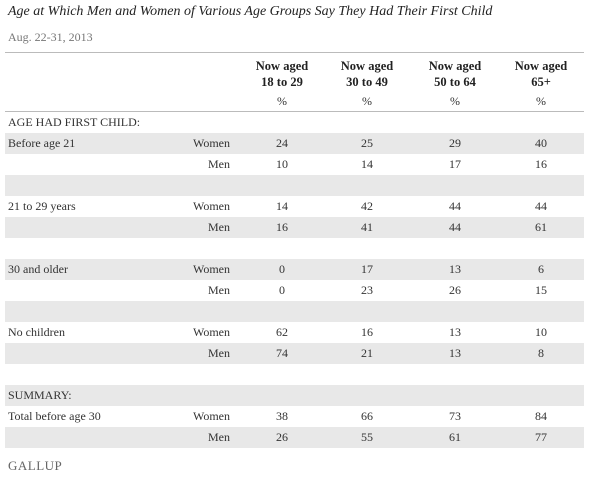 The height and width of the screenshot is (480, 589). What do you see at coordinates (294, 227) in the screenshot?
I see `table-row: Men 16 41 44 61` at bounding box center [294, 227].